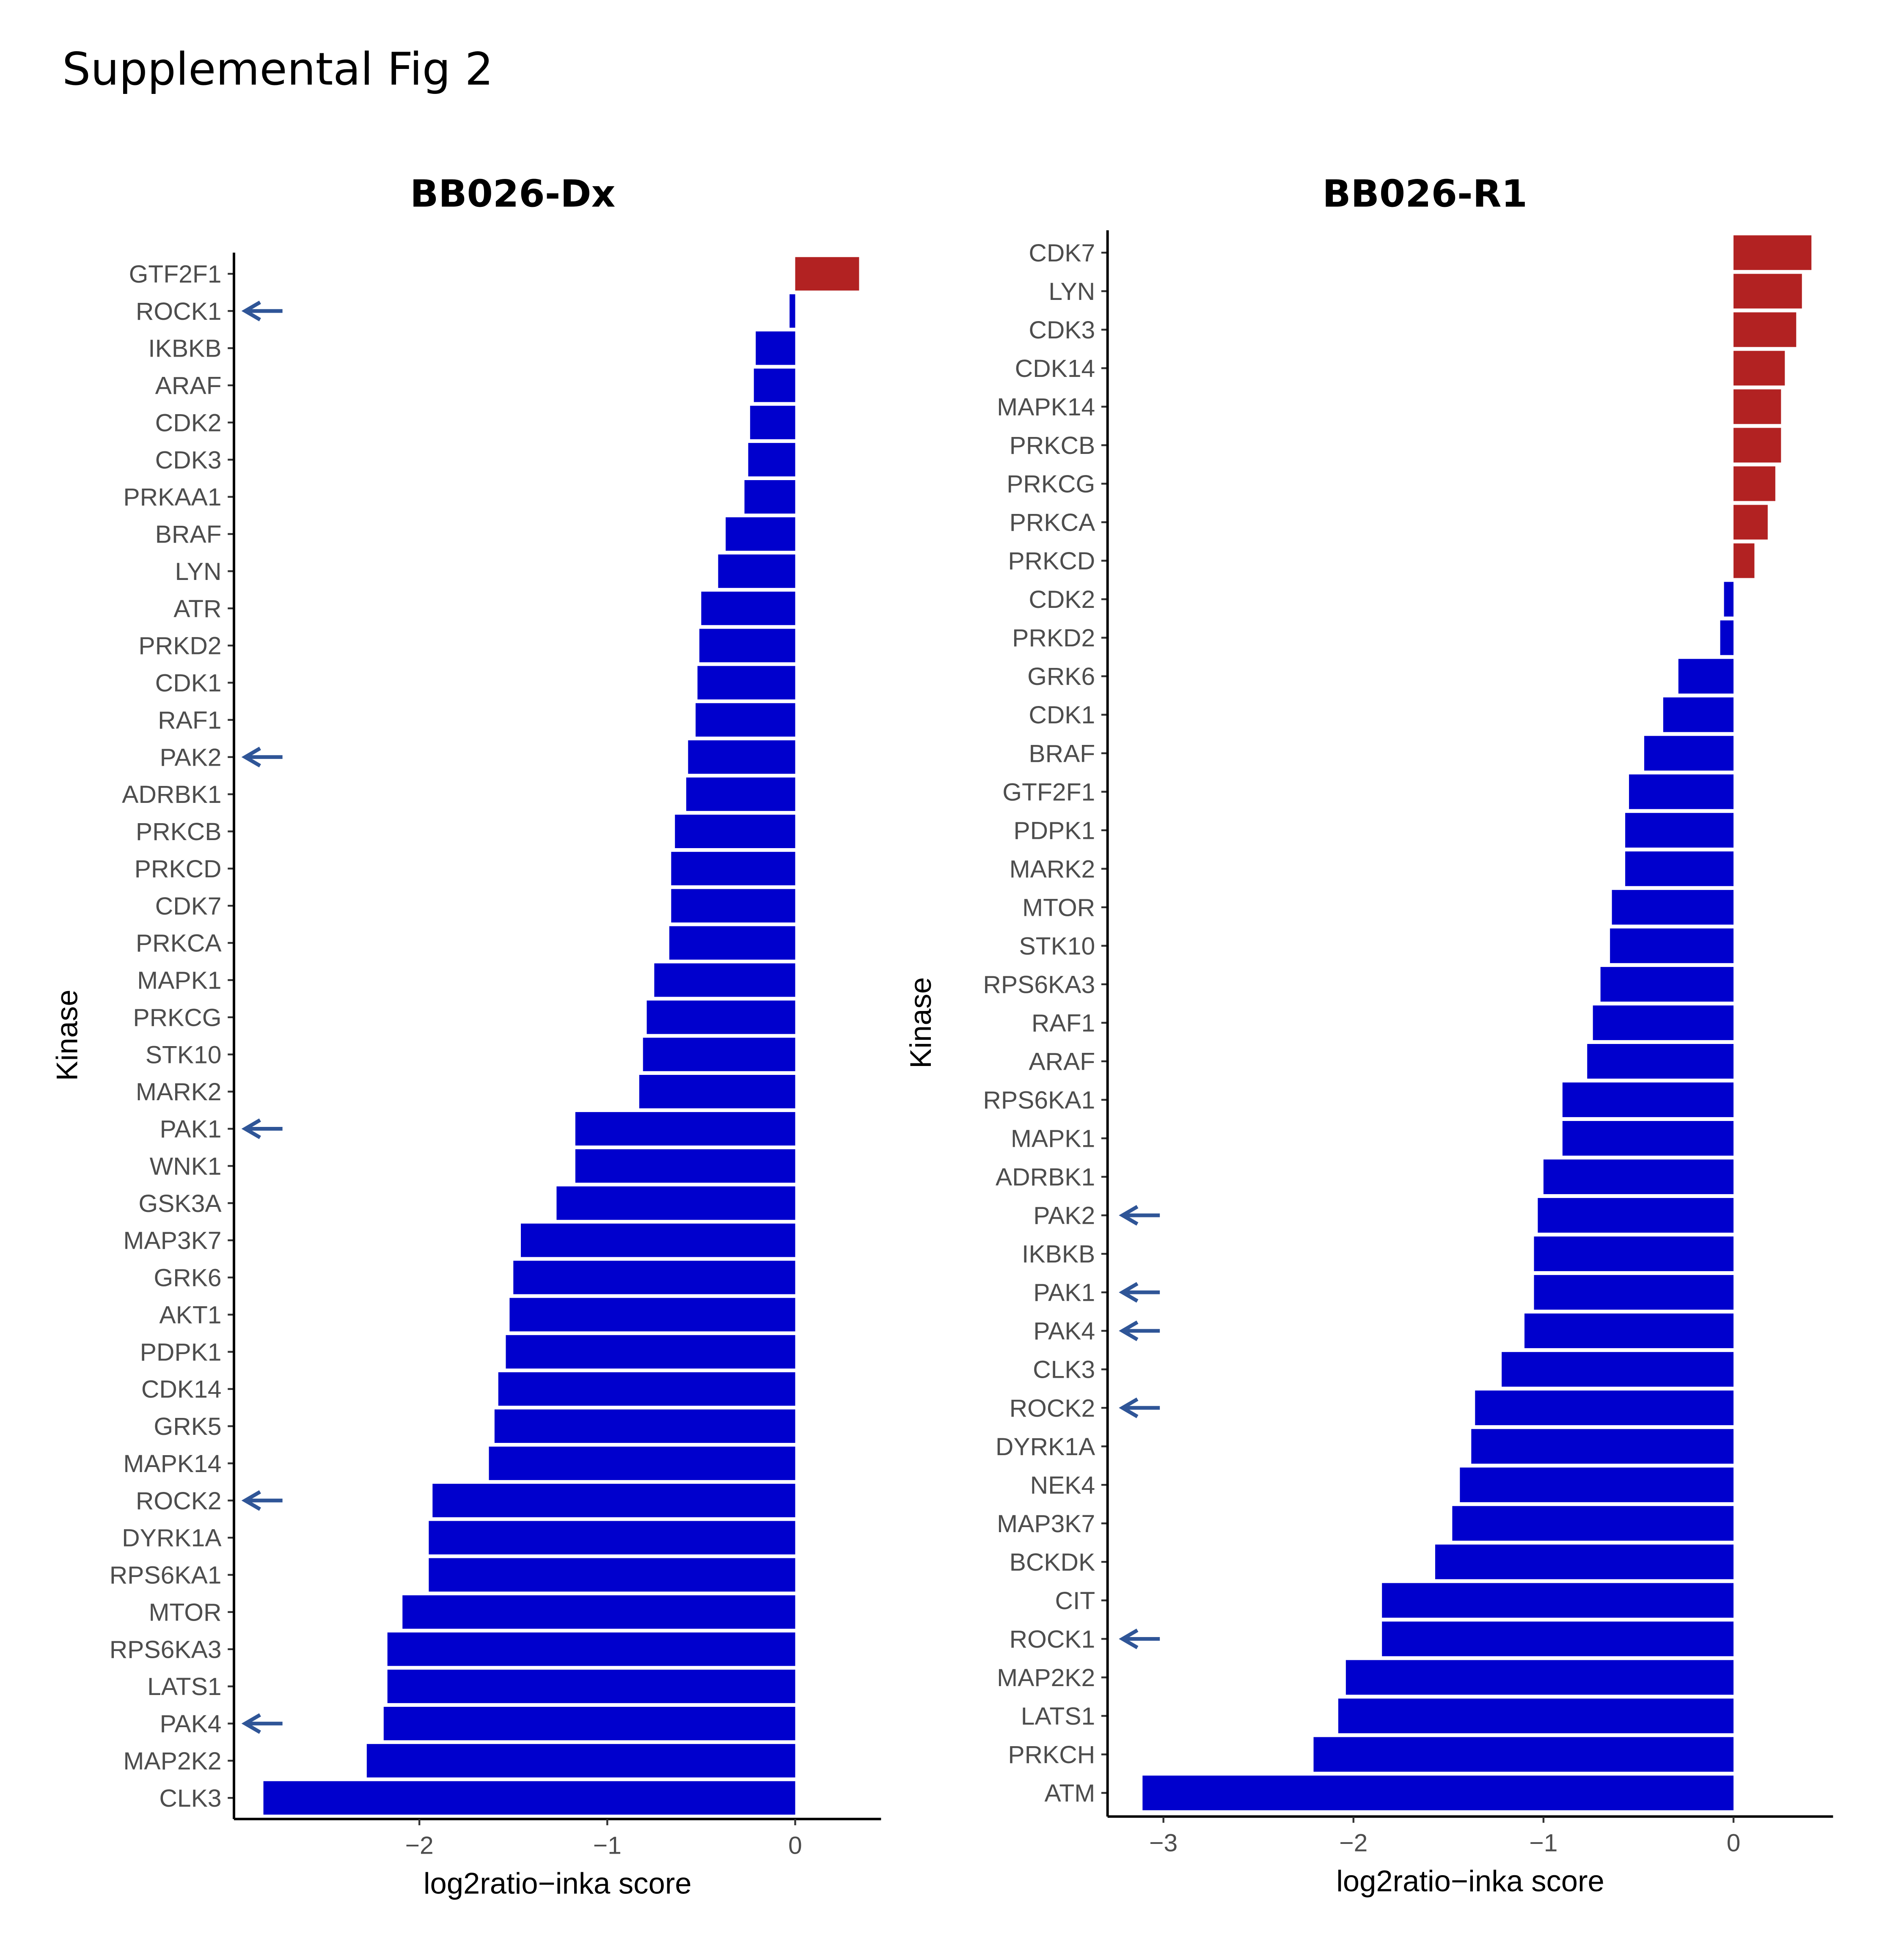 The width and height of the screenshot is (1904, 1956). What do you see at coordinates (1051, 484) in the screenshot?
I see `y-tick-label: PRKCG` at bounding box center [1051, 484].